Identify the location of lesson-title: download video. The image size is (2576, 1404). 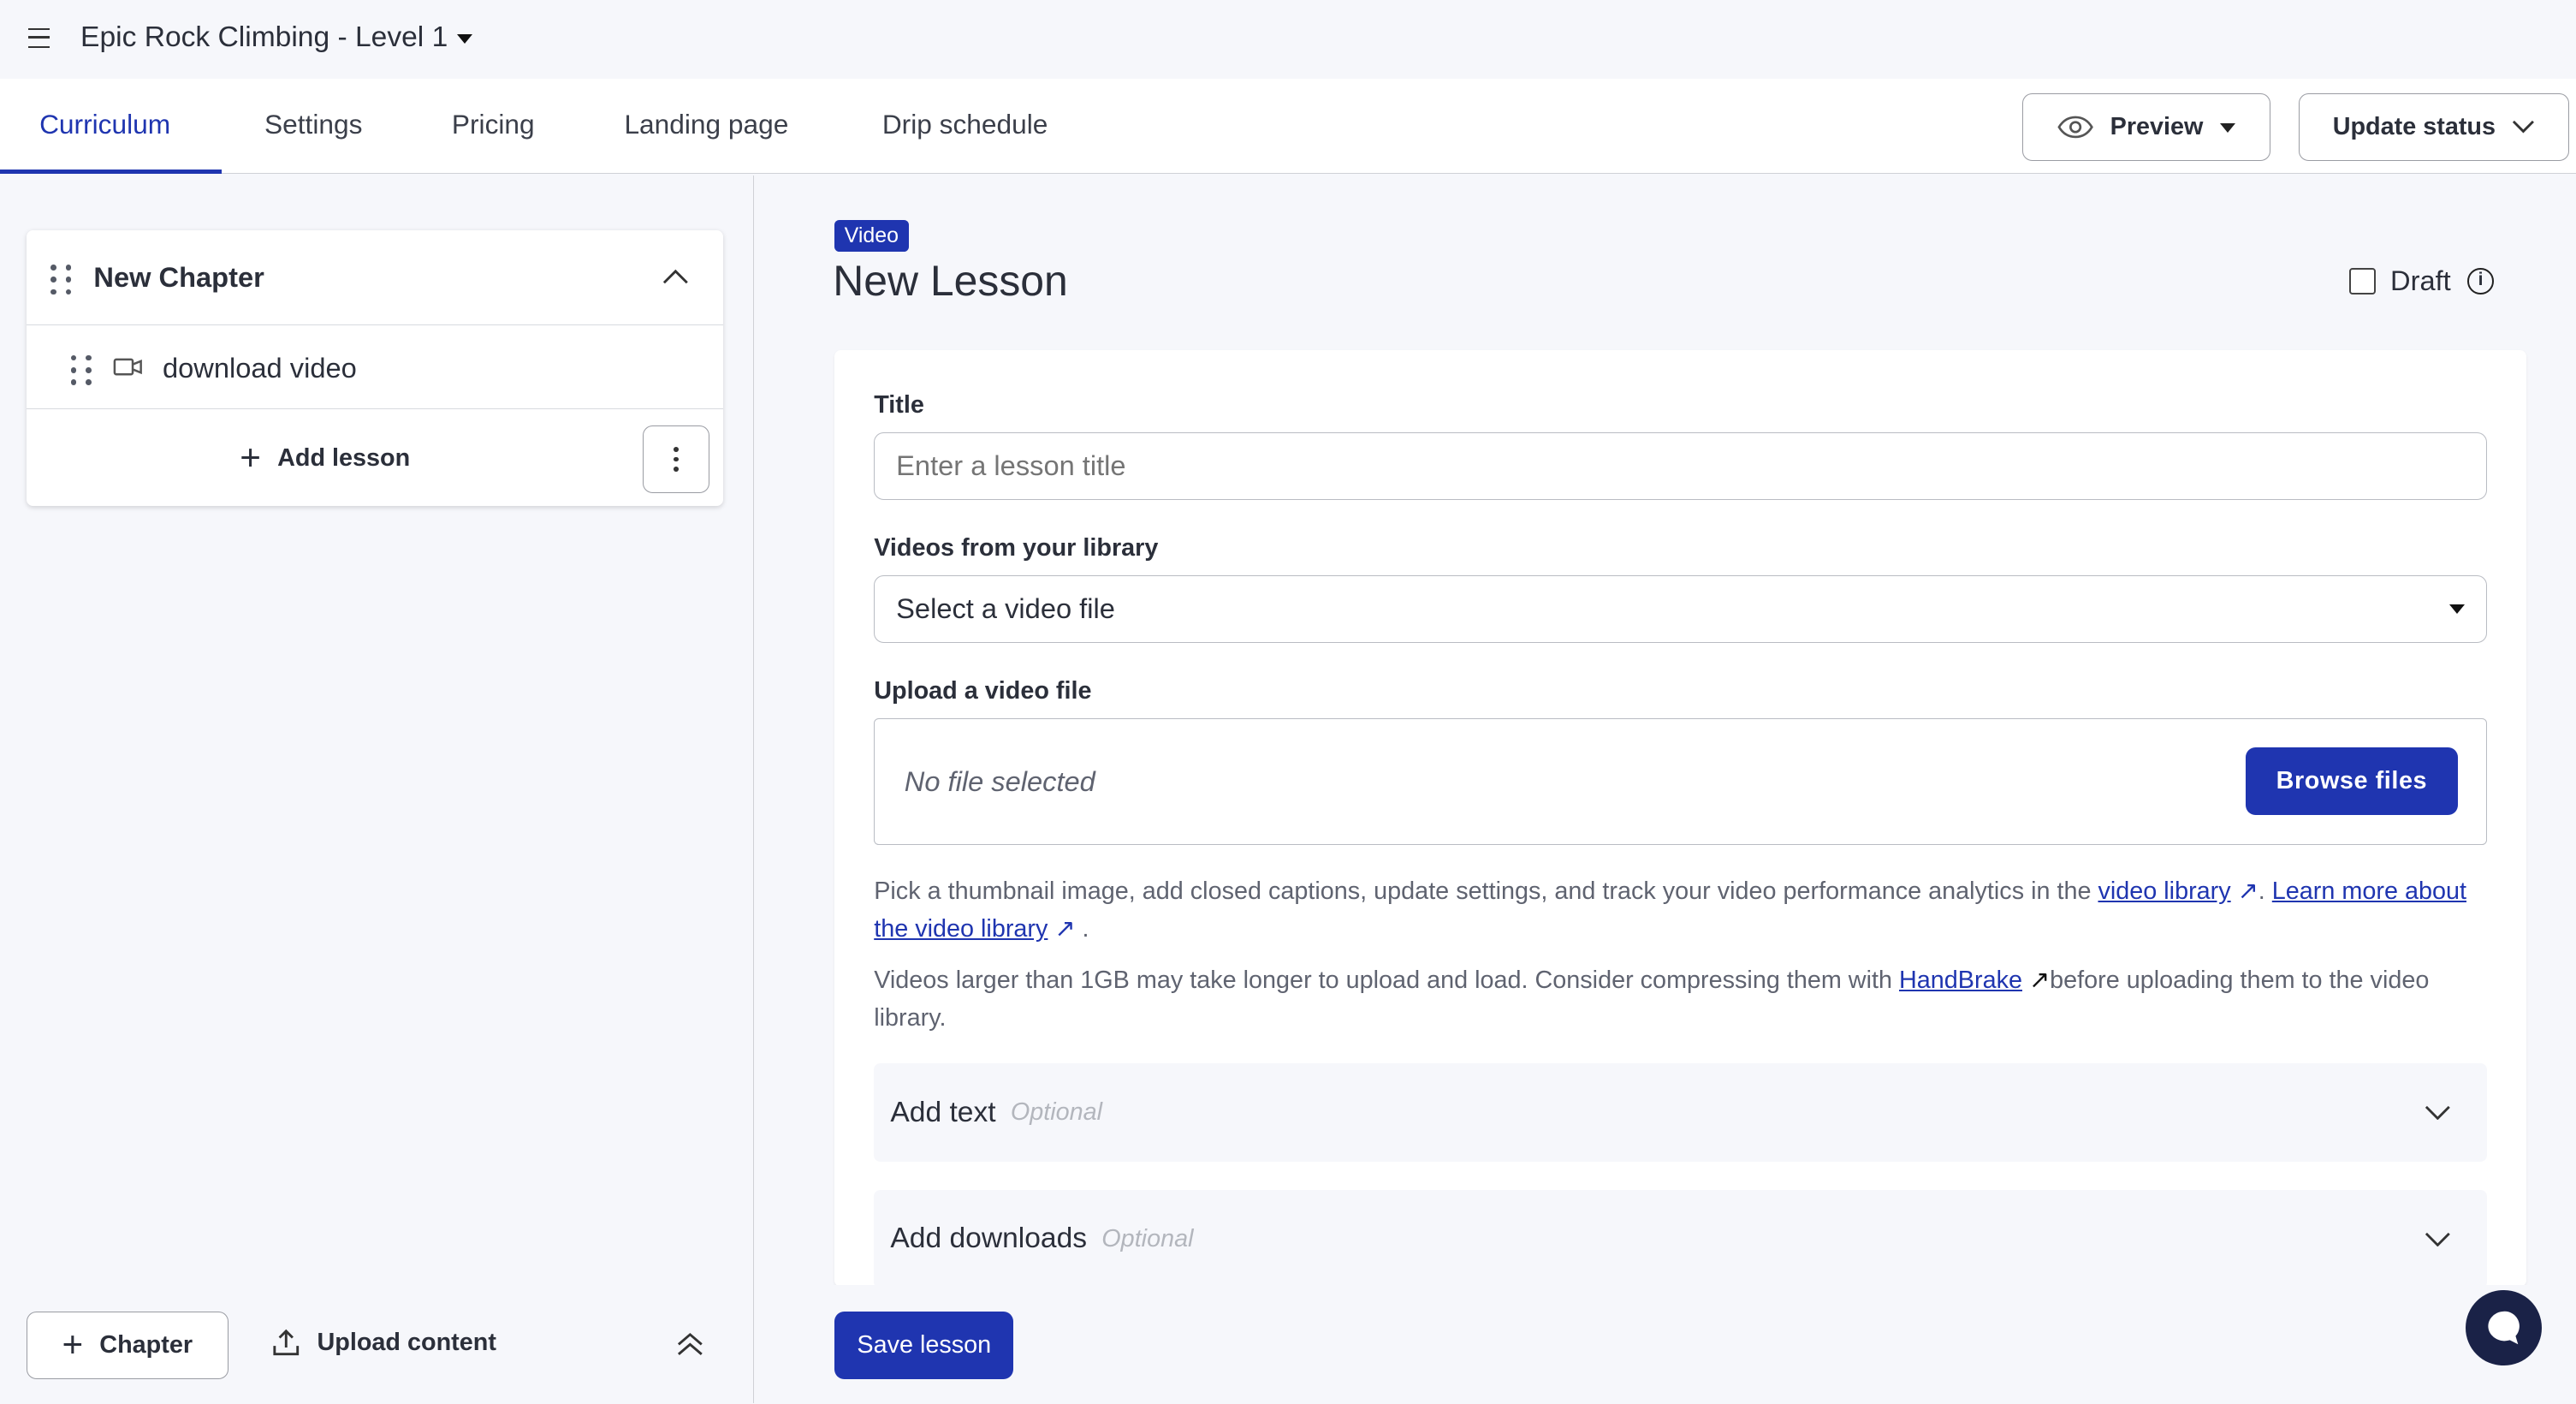
(260, 367).